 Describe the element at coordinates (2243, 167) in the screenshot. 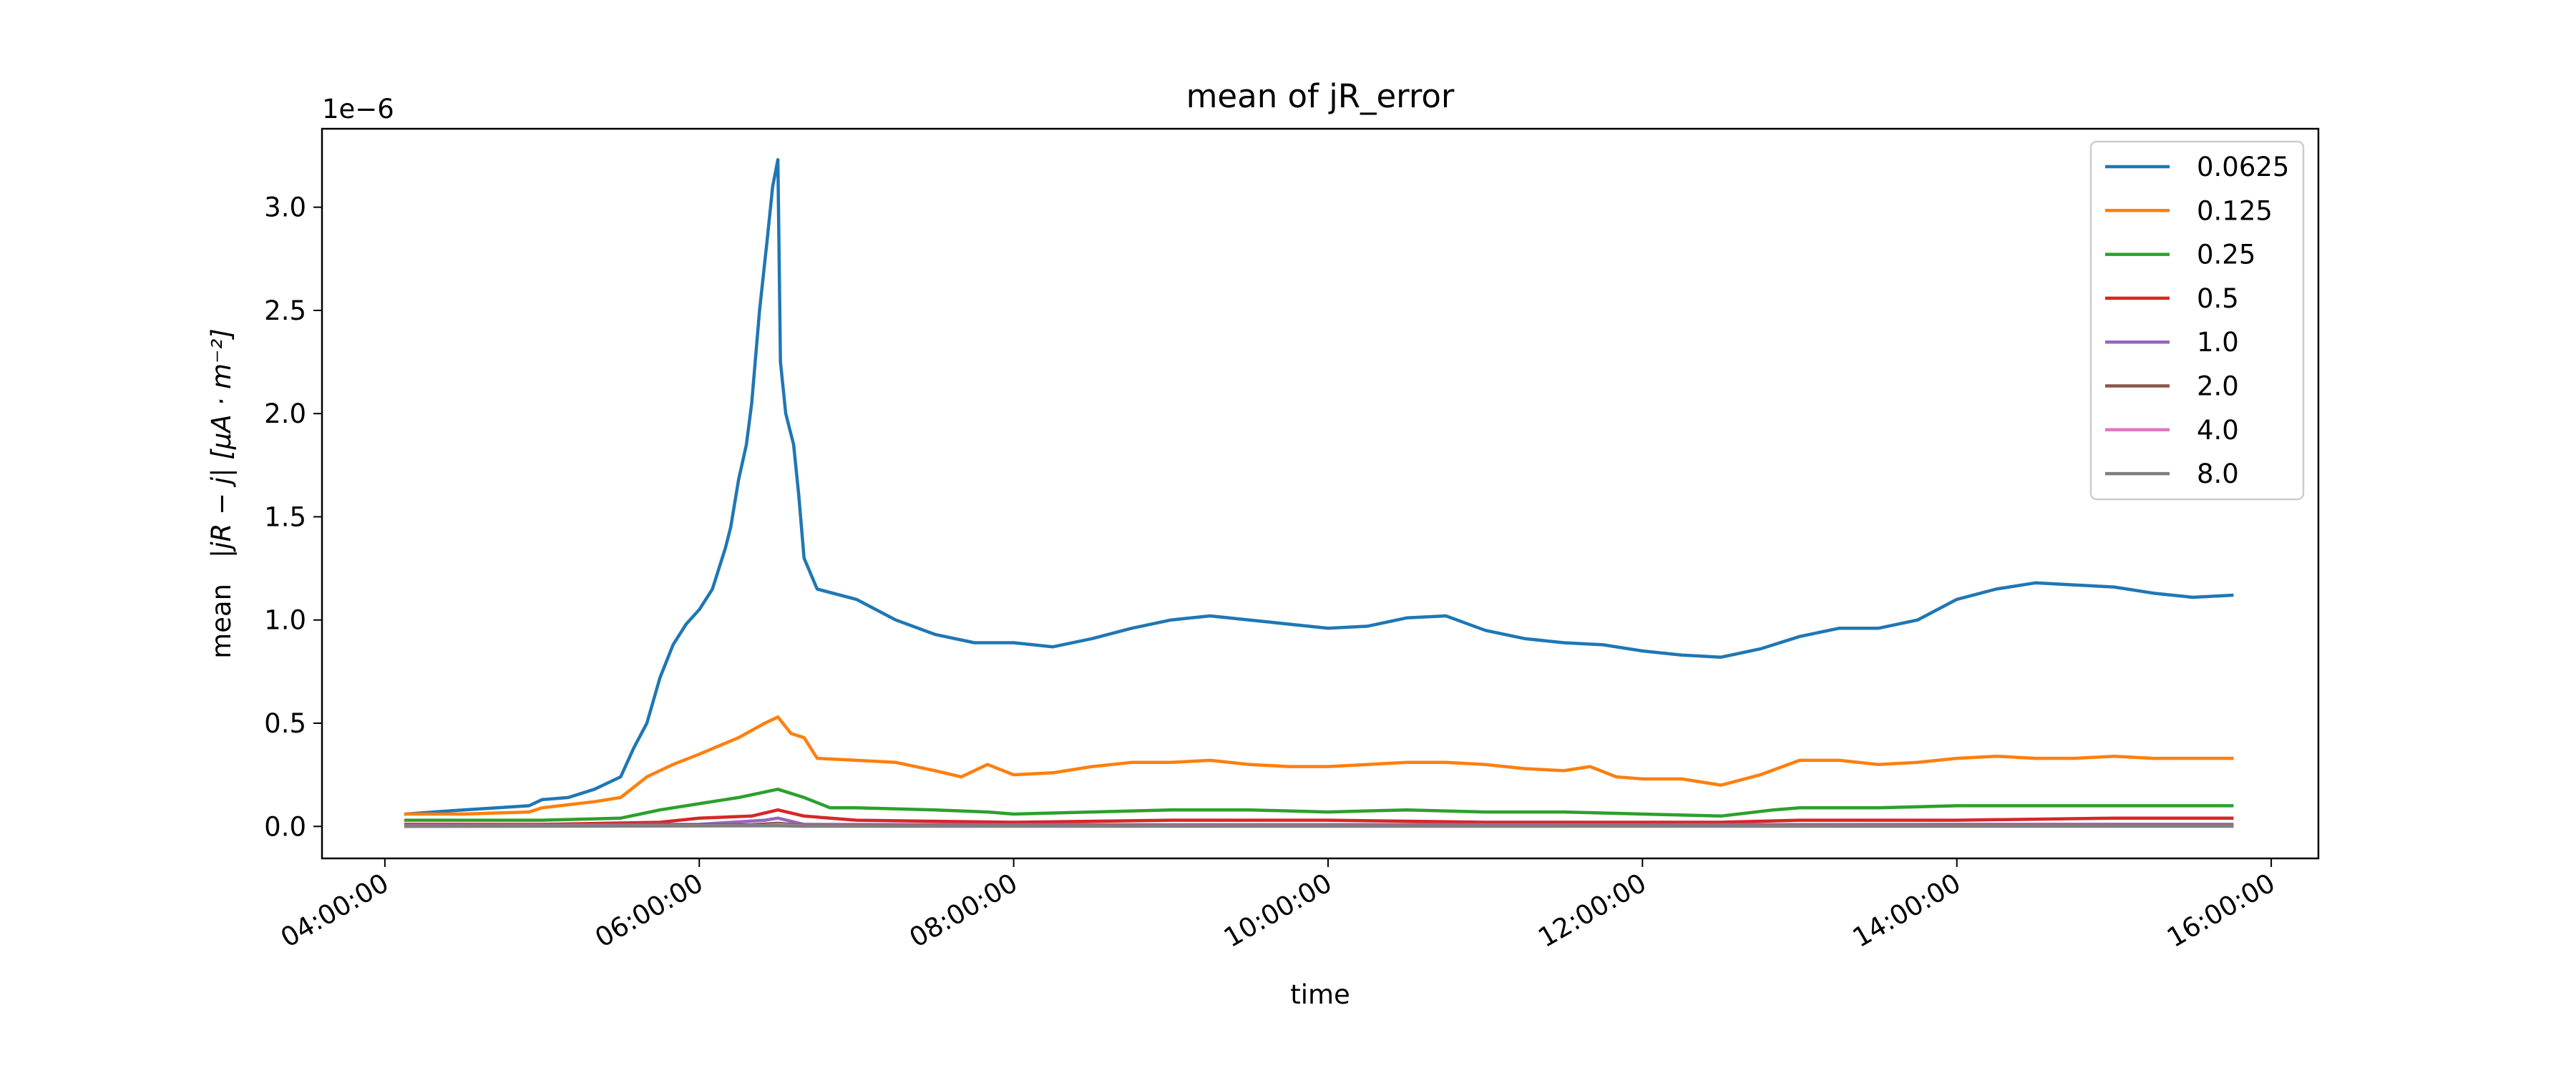

I see `legend-label-0: 0.0625` at that location.